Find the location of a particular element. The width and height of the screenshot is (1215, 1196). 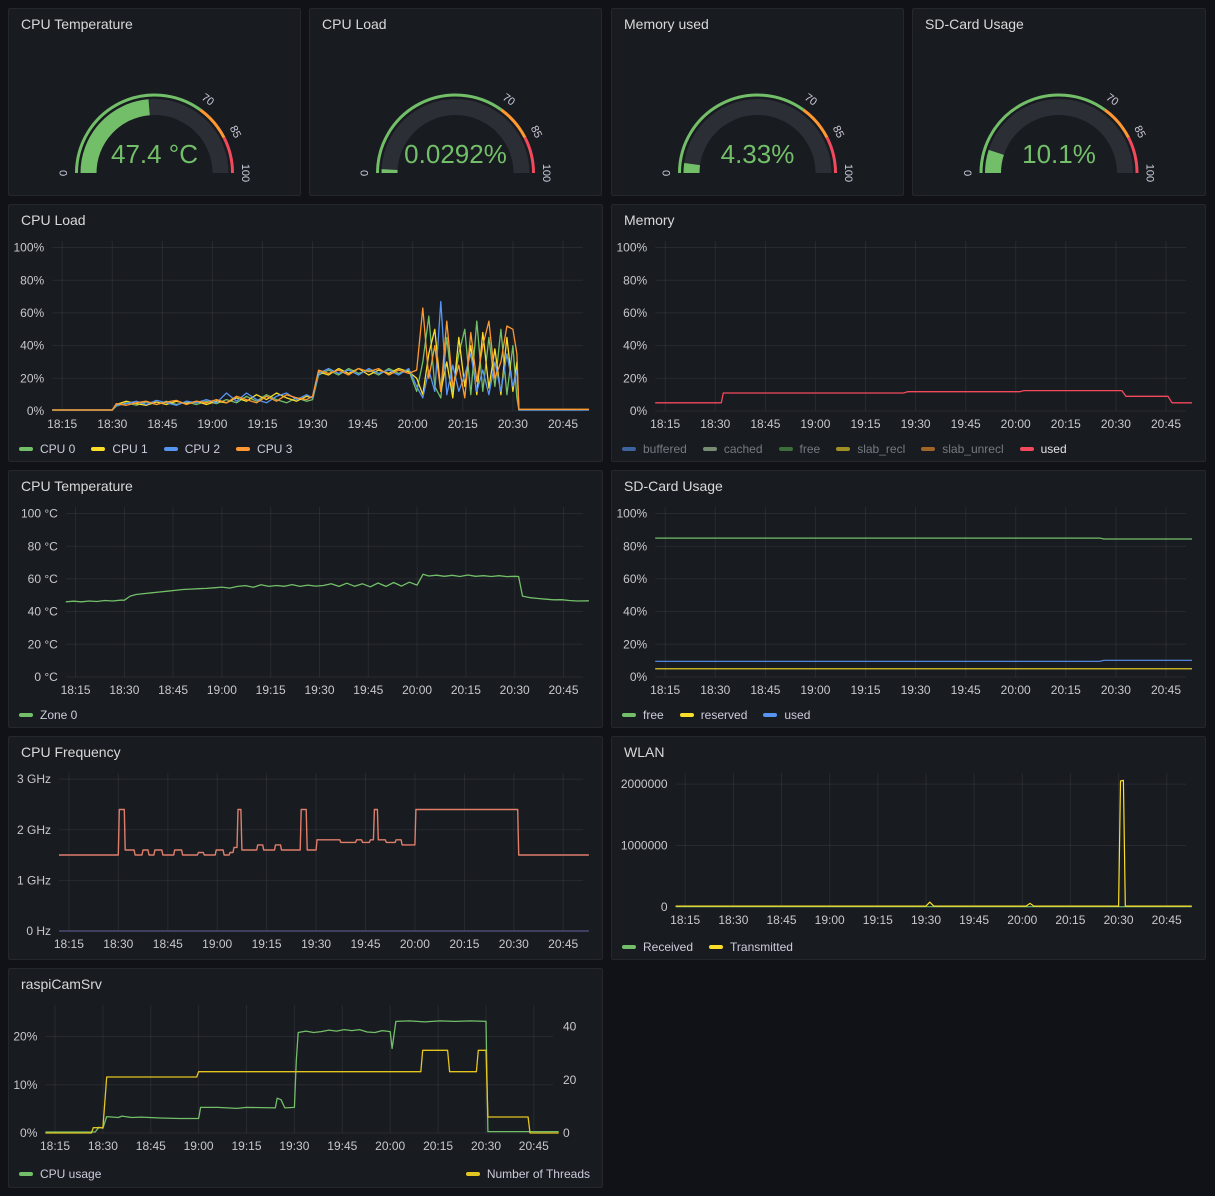

y-tick-label: 0 °C is located at coordinates (46, 677).